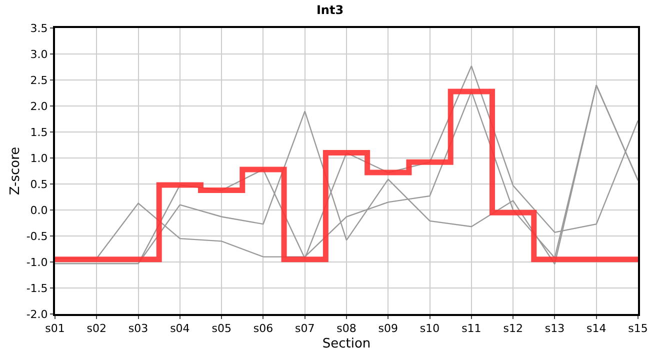  I want to click on x-tick-label: s08, so click(346, 329).